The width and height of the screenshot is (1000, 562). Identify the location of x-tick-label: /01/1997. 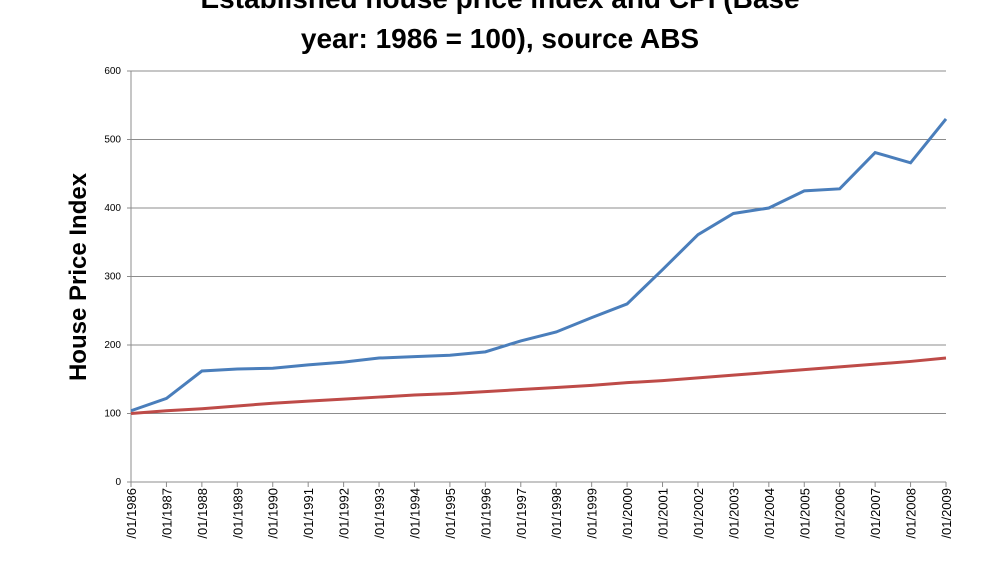
(521, 513).